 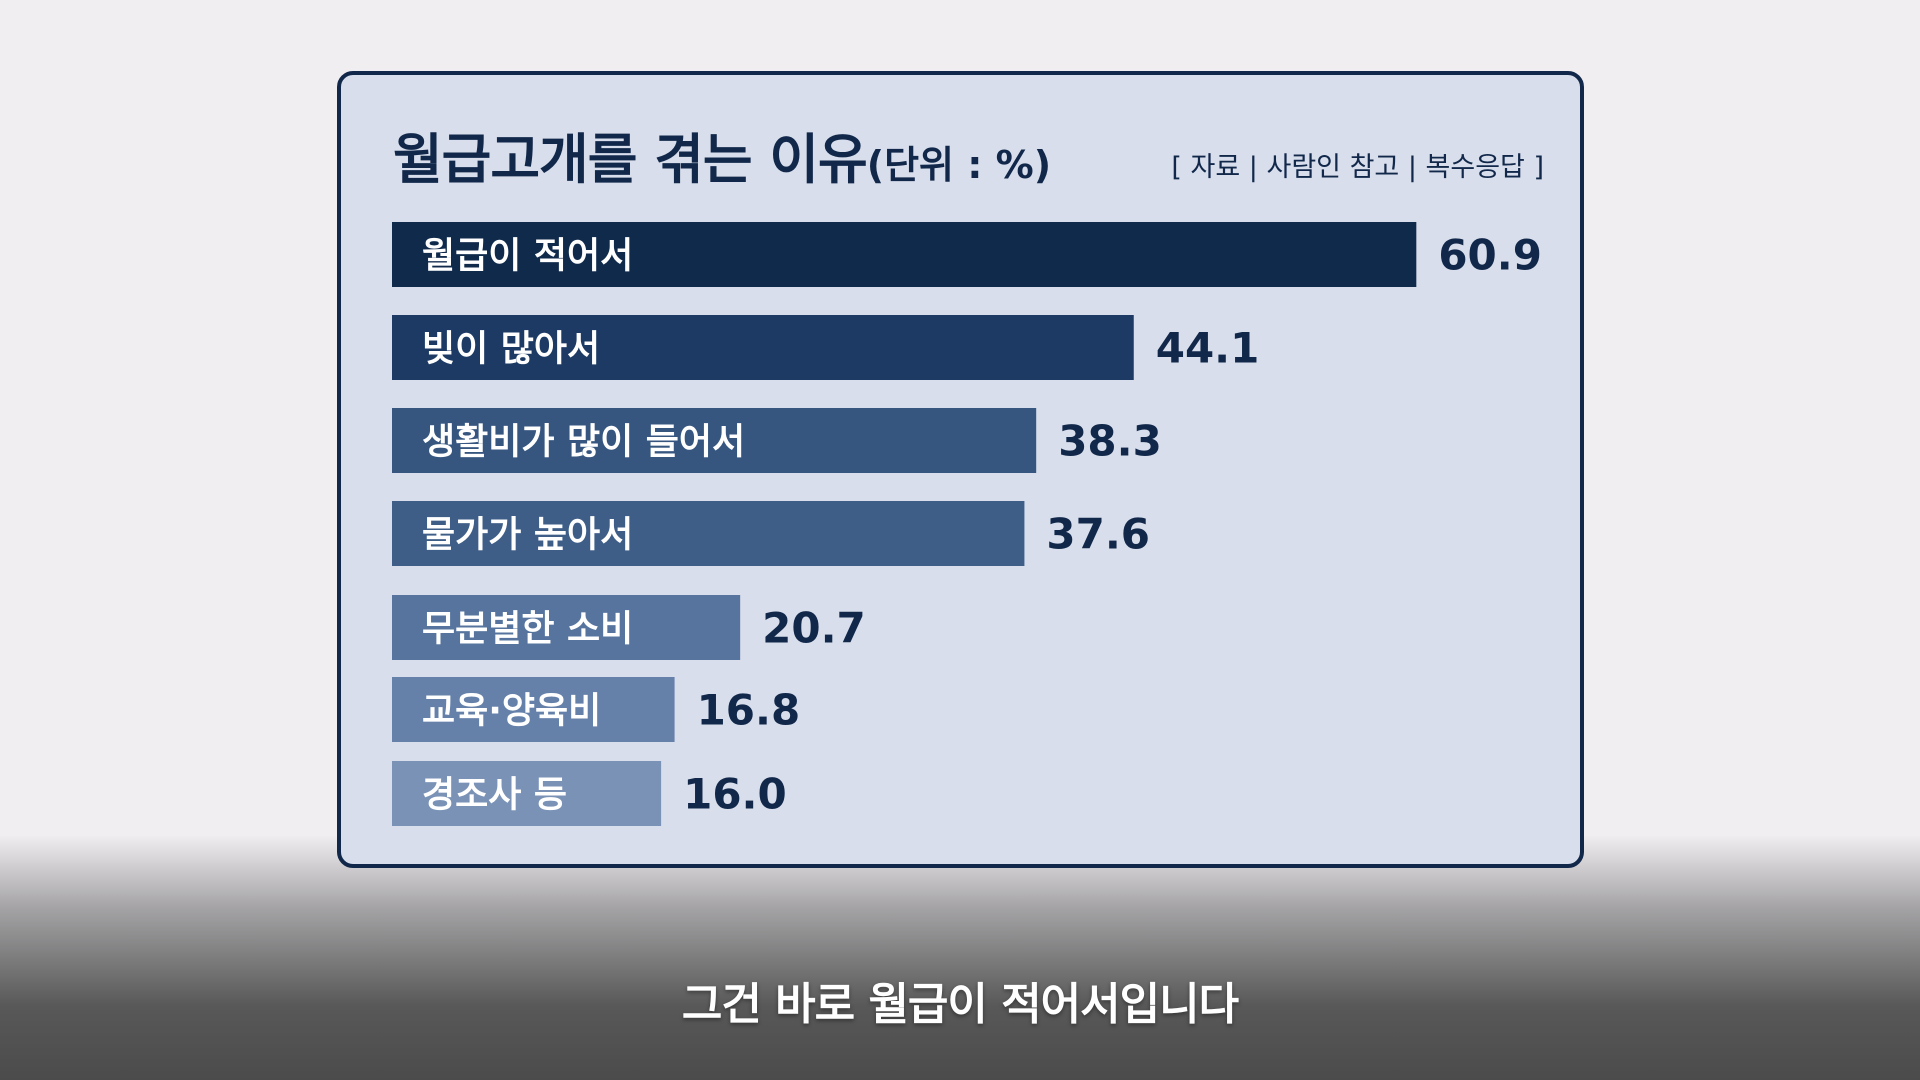 I want to click on bar-category-label: 빚이 많아서, so click(x=511, y=349).